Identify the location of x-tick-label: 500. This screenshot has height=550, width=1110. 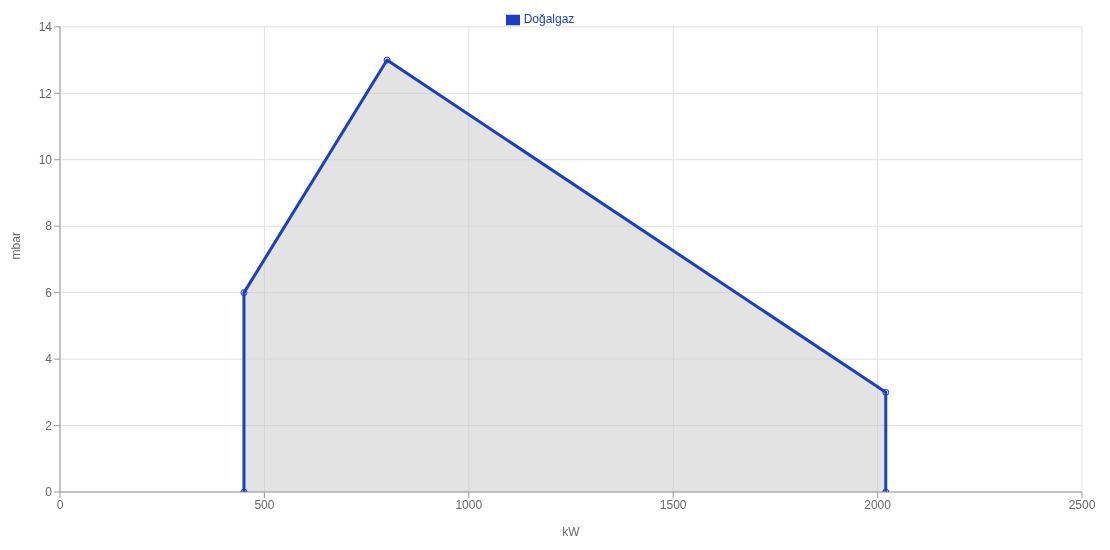
(264, 504).